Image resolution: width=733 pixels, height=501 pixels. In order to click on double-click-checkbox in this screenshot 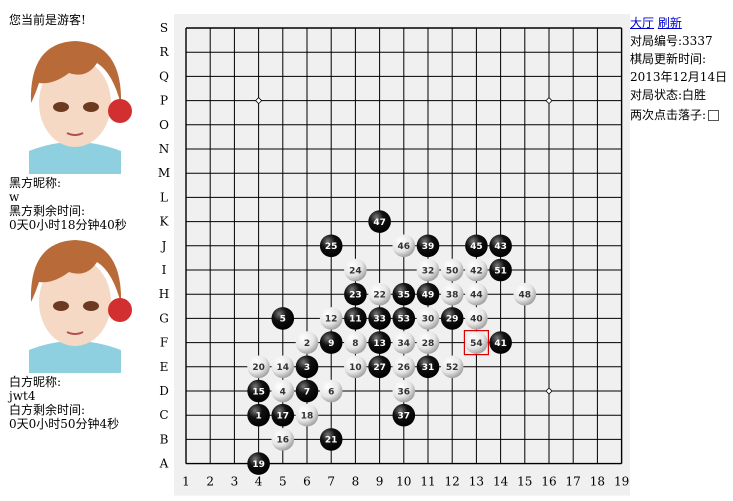, I will do `click(714, 115)`.